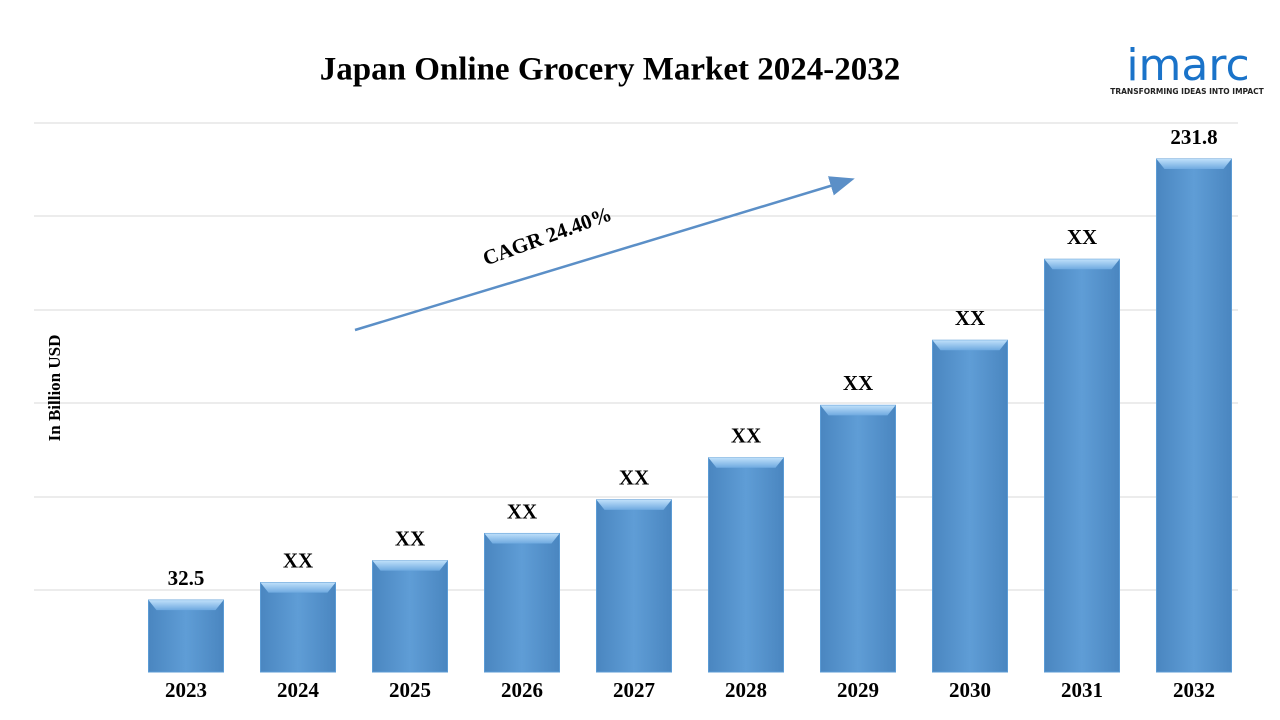 The width and height of the screenshot is (1280, 720). What do you see at coordinates (1193, 137) in the screenshot?
I see `value-label: 231.8` at bounding box center [1193, 137].